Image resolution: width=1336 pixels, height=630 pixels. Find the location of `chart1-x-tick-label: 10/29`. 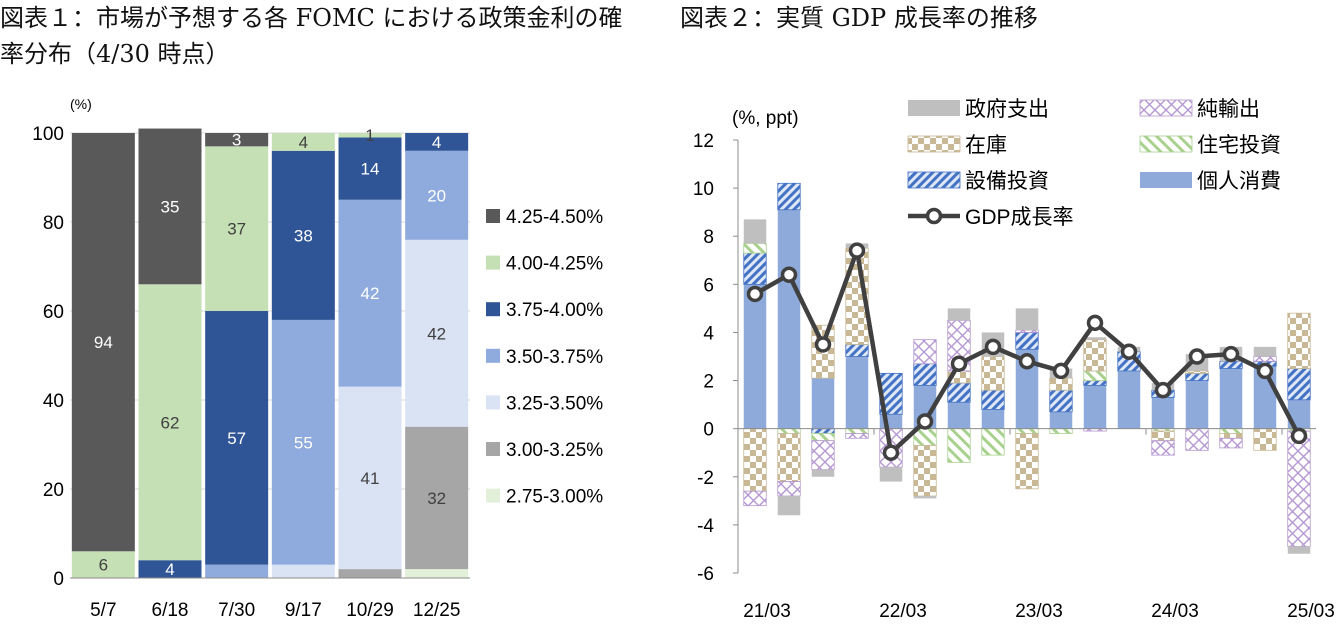

chart1-x-tick-label: 10/29 is located at coordinates (370, 610).